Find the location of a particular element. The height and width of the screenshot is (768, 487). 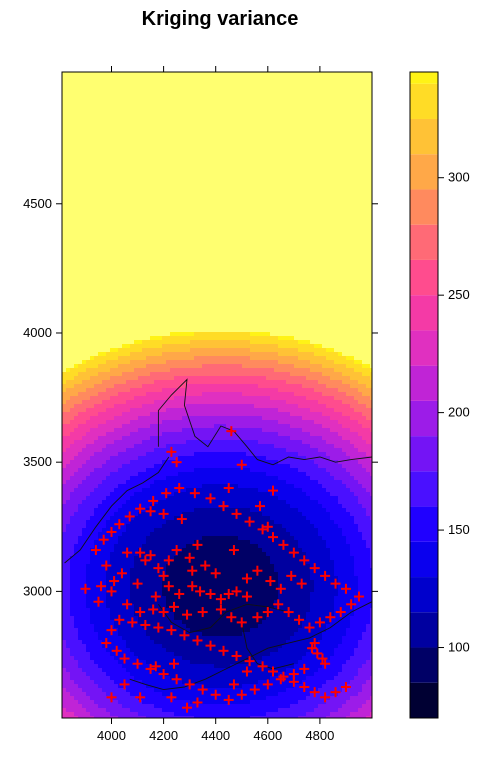

x-tick-label: 4800 is located at coordinates (319, 735).